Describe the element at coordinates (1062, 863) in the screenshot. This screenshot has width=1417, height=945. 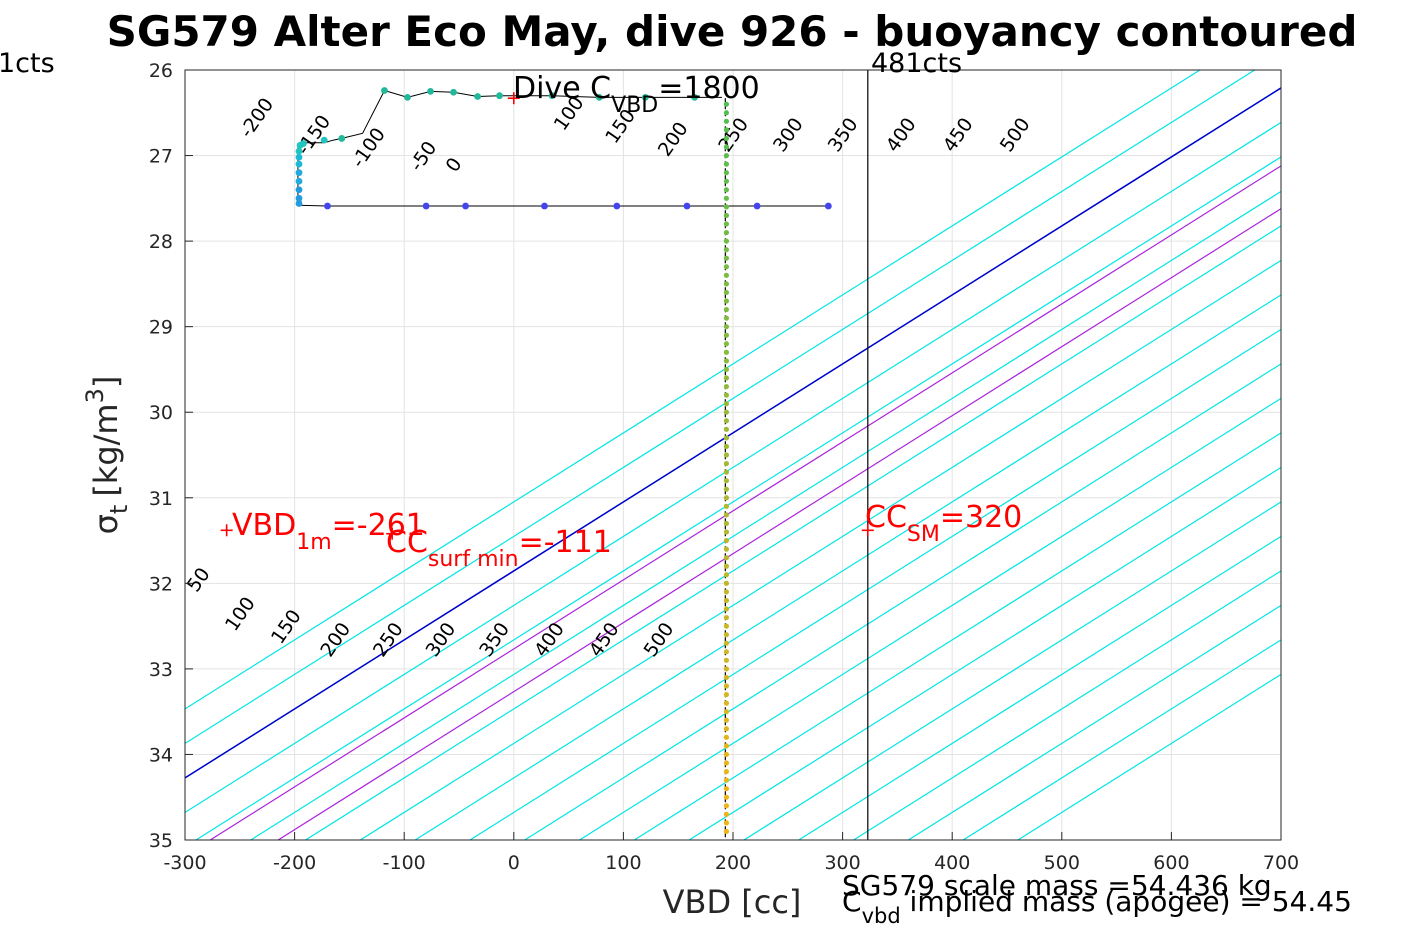
I see `x-tick-label: 500` at that location.